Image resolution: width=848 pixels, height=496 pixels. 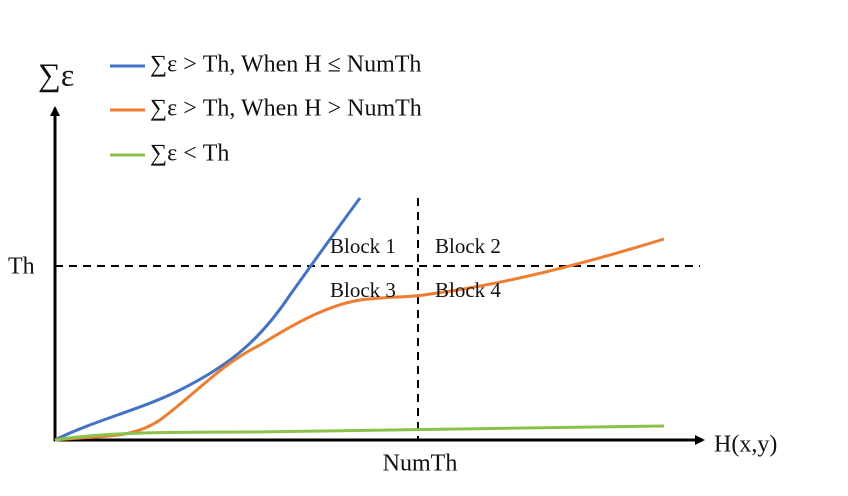 I want to click on green-curve, so click(x=359, y=433).